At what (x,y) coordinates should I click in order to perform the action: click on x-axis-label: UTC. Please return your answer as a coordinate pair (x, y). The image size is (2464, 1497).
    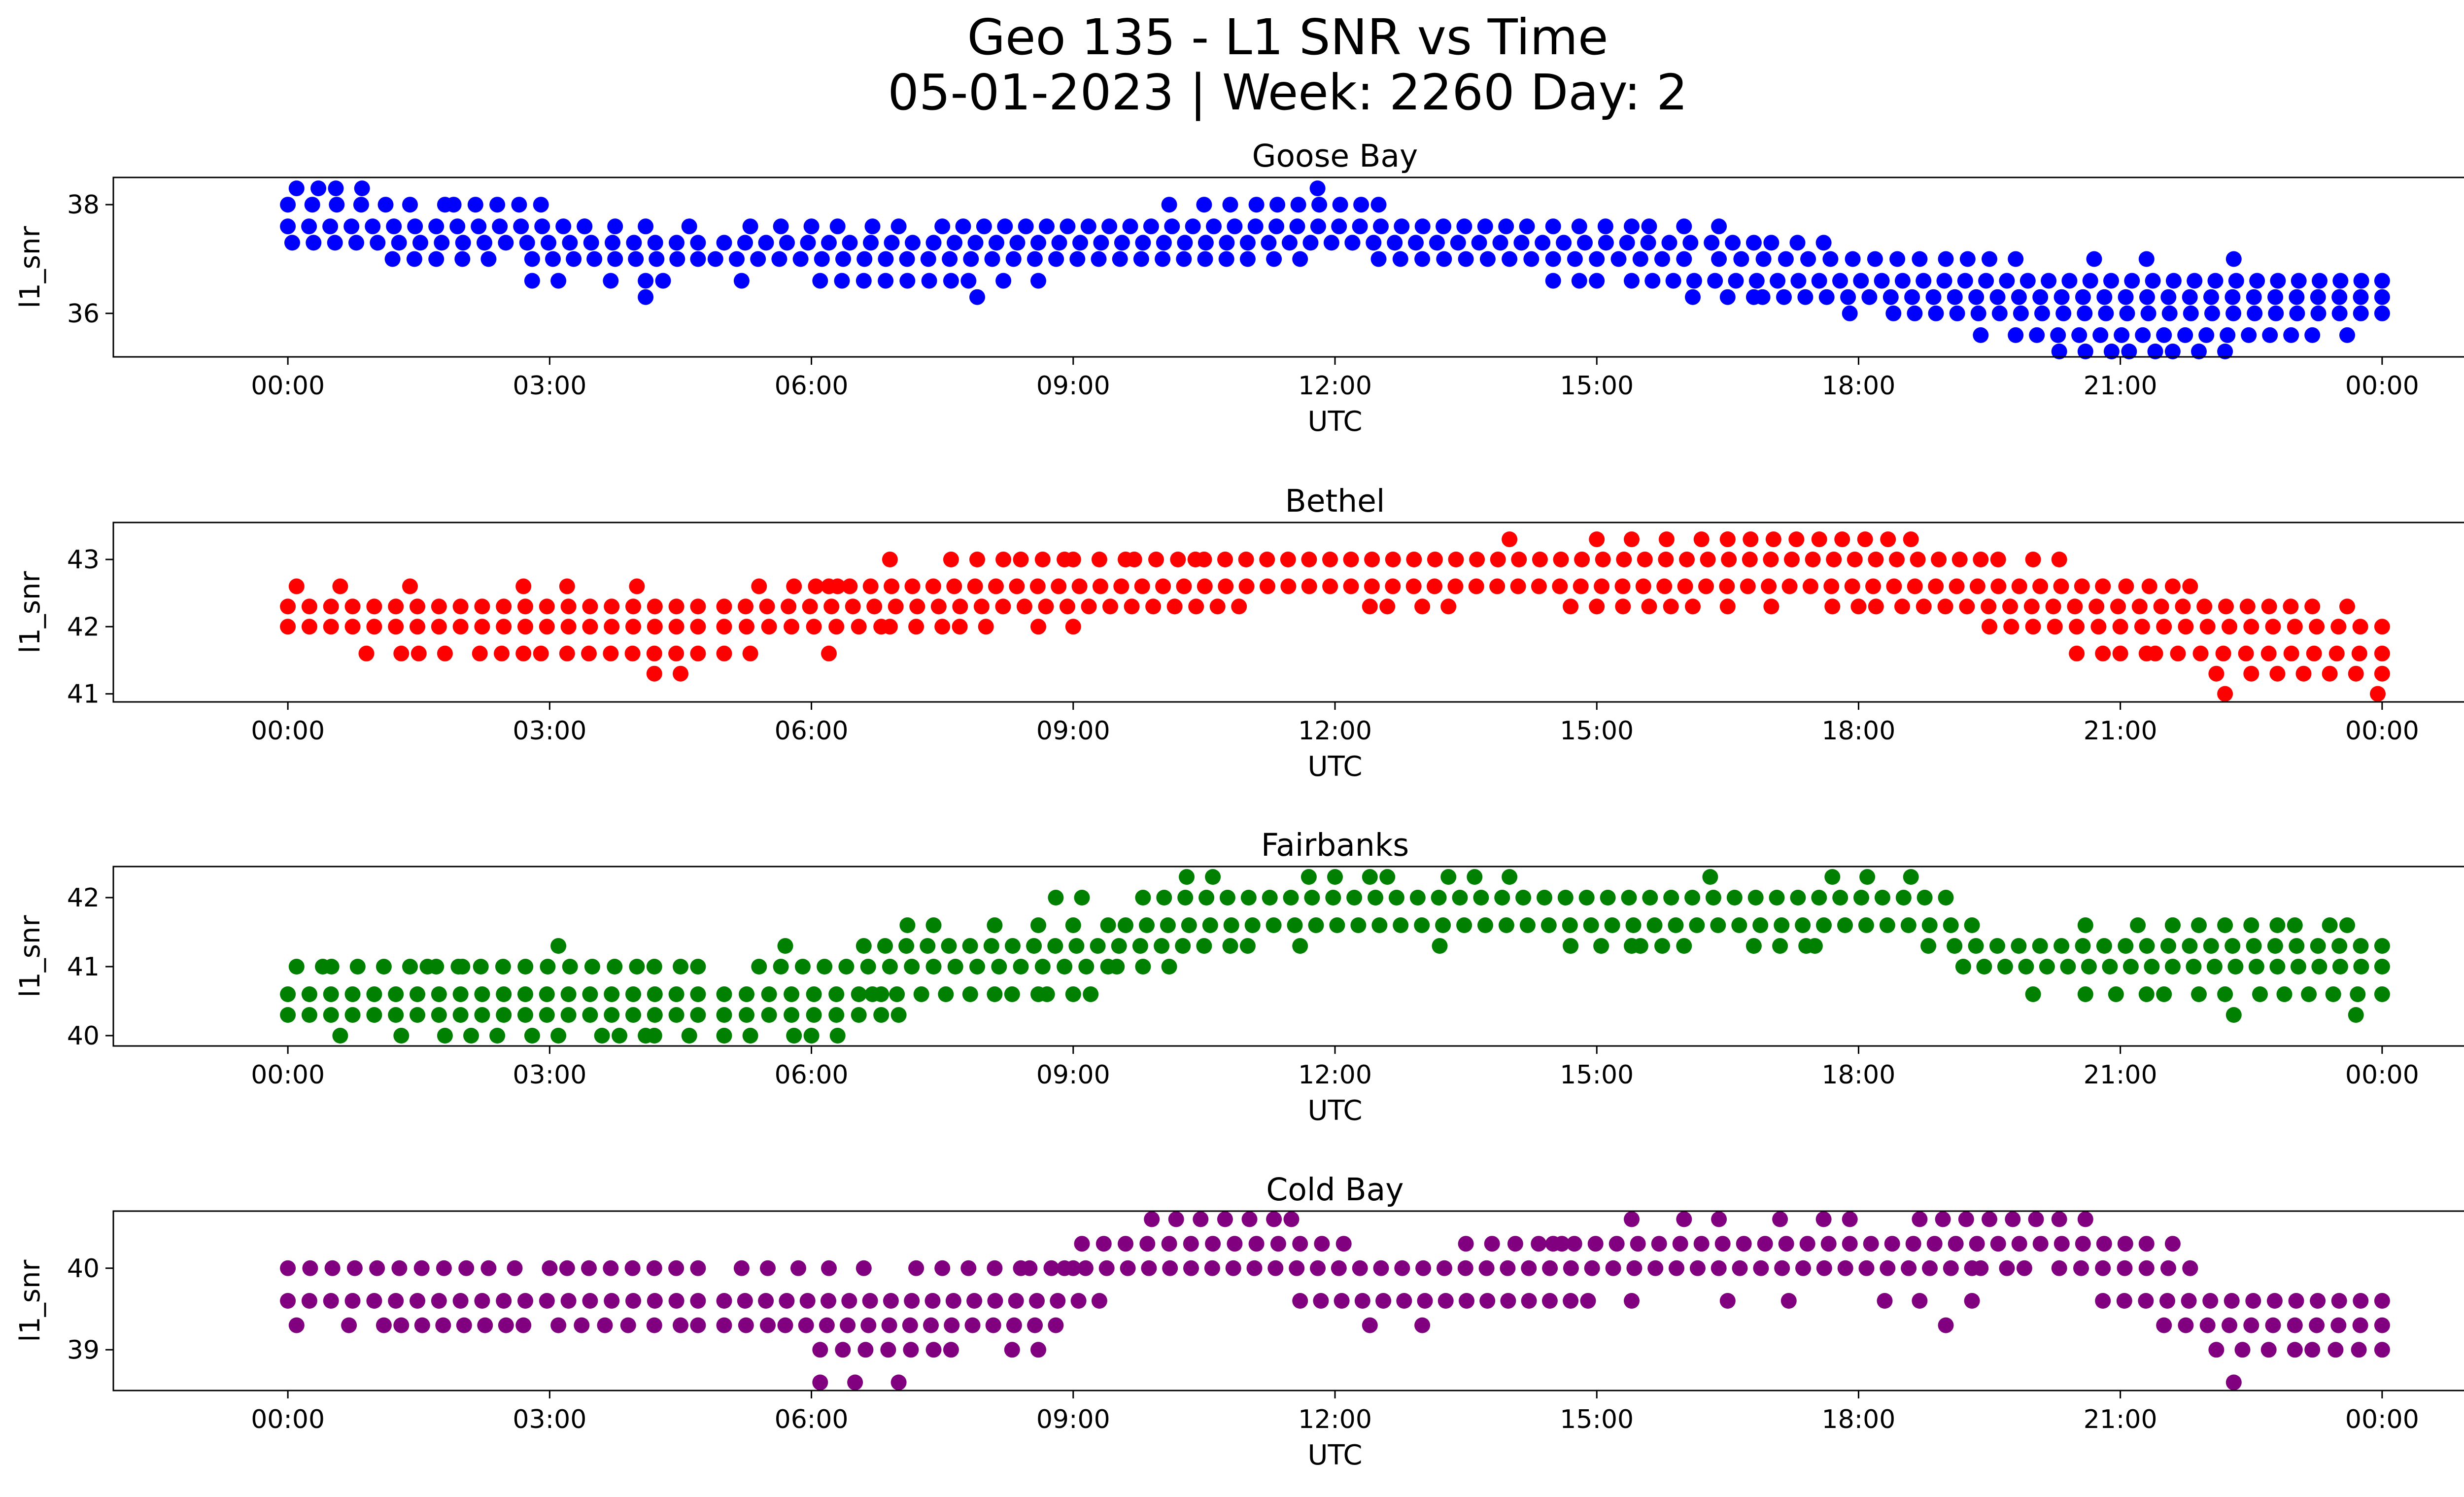
    Looking at the image, I should click on (1334, 422).